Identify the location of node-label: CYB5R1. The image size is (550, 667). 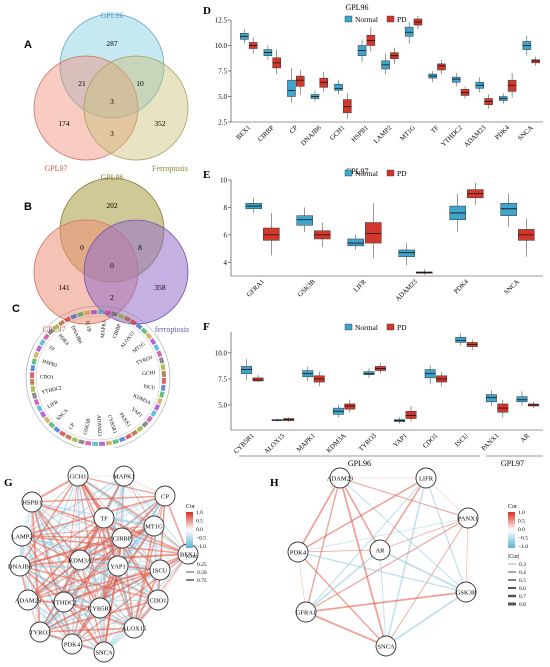
(100, 608).